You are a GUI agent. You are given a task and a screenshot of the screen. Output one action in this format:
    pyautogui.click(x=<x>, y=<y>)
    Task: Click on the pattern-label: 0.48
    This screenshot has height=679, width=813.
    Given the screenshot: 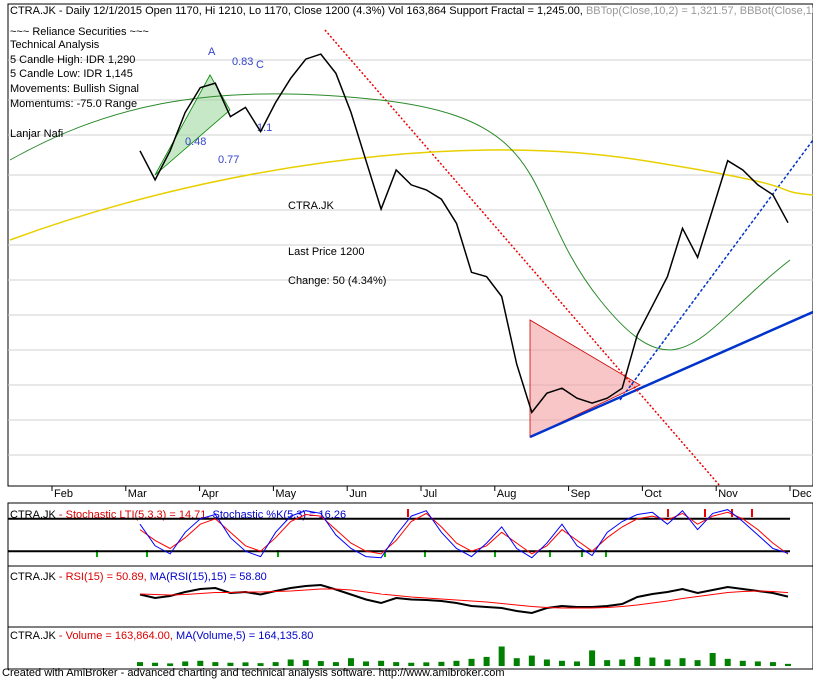 What is the action you would take?
    pyautogui.click(x=195, y=142)
    